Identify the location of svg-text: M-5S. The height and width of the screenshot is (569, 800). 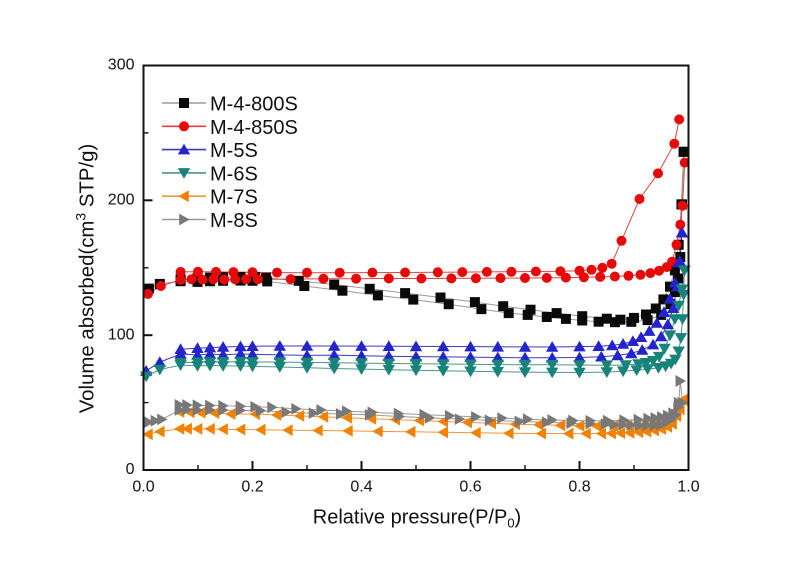
(234, 151).